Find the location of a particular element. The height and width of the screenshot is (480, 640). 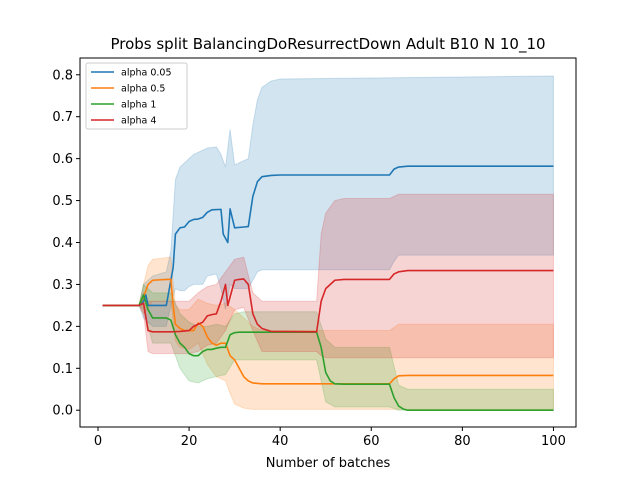

x-tick-label: 0 is located at coordinates (98, 441).